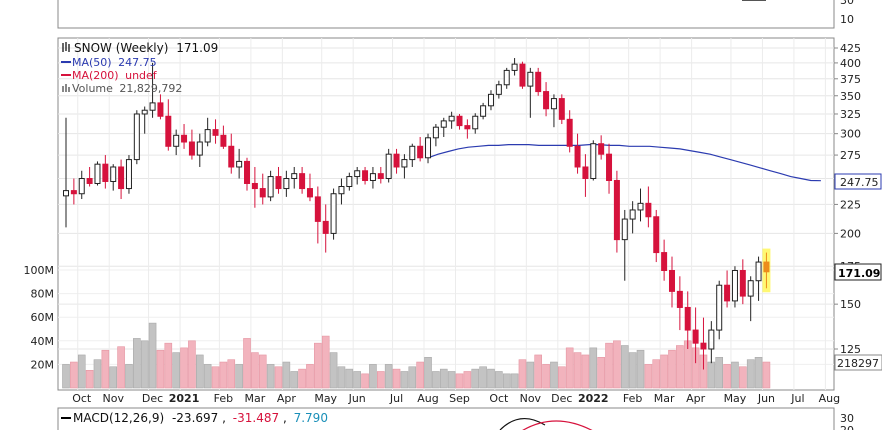  What do you see at coordinates (850, 48) in the screenshot?
I see `price-tick-label: 425` at bounding box center [850, 48].